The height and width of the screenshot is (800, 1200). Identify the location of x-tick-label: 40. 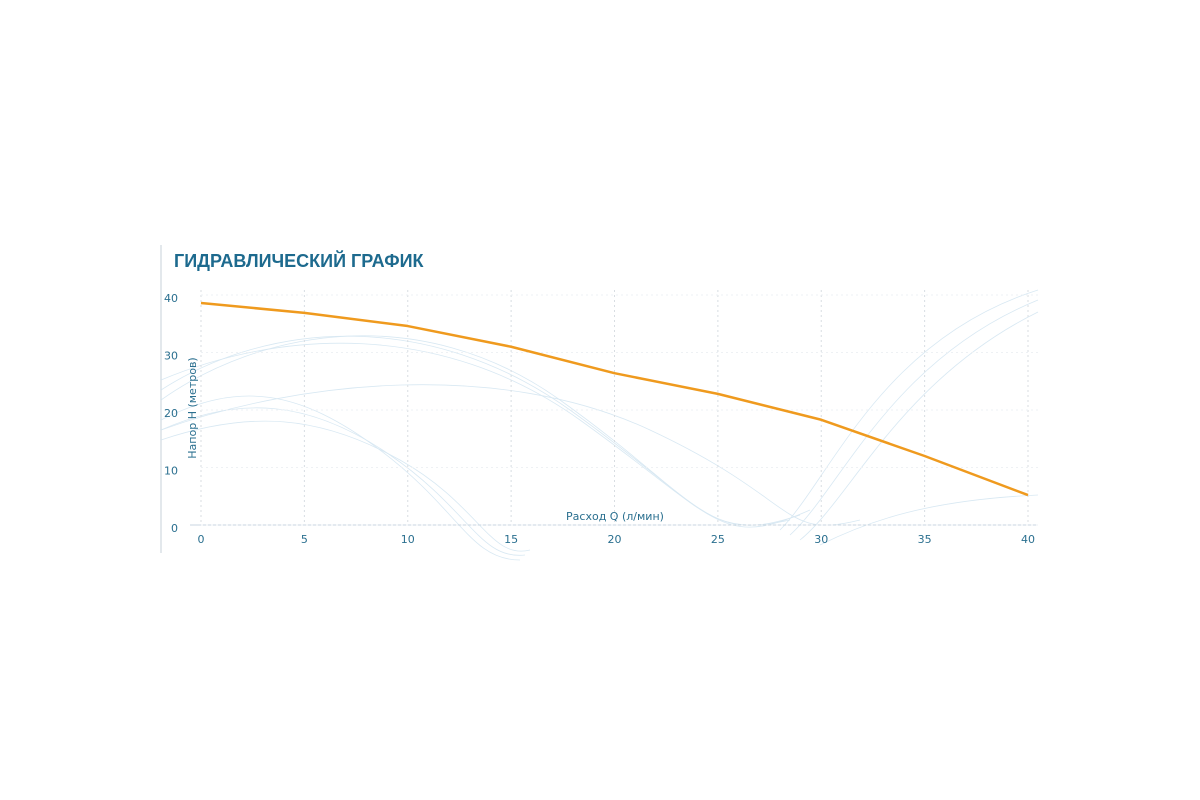
(1028, 539).